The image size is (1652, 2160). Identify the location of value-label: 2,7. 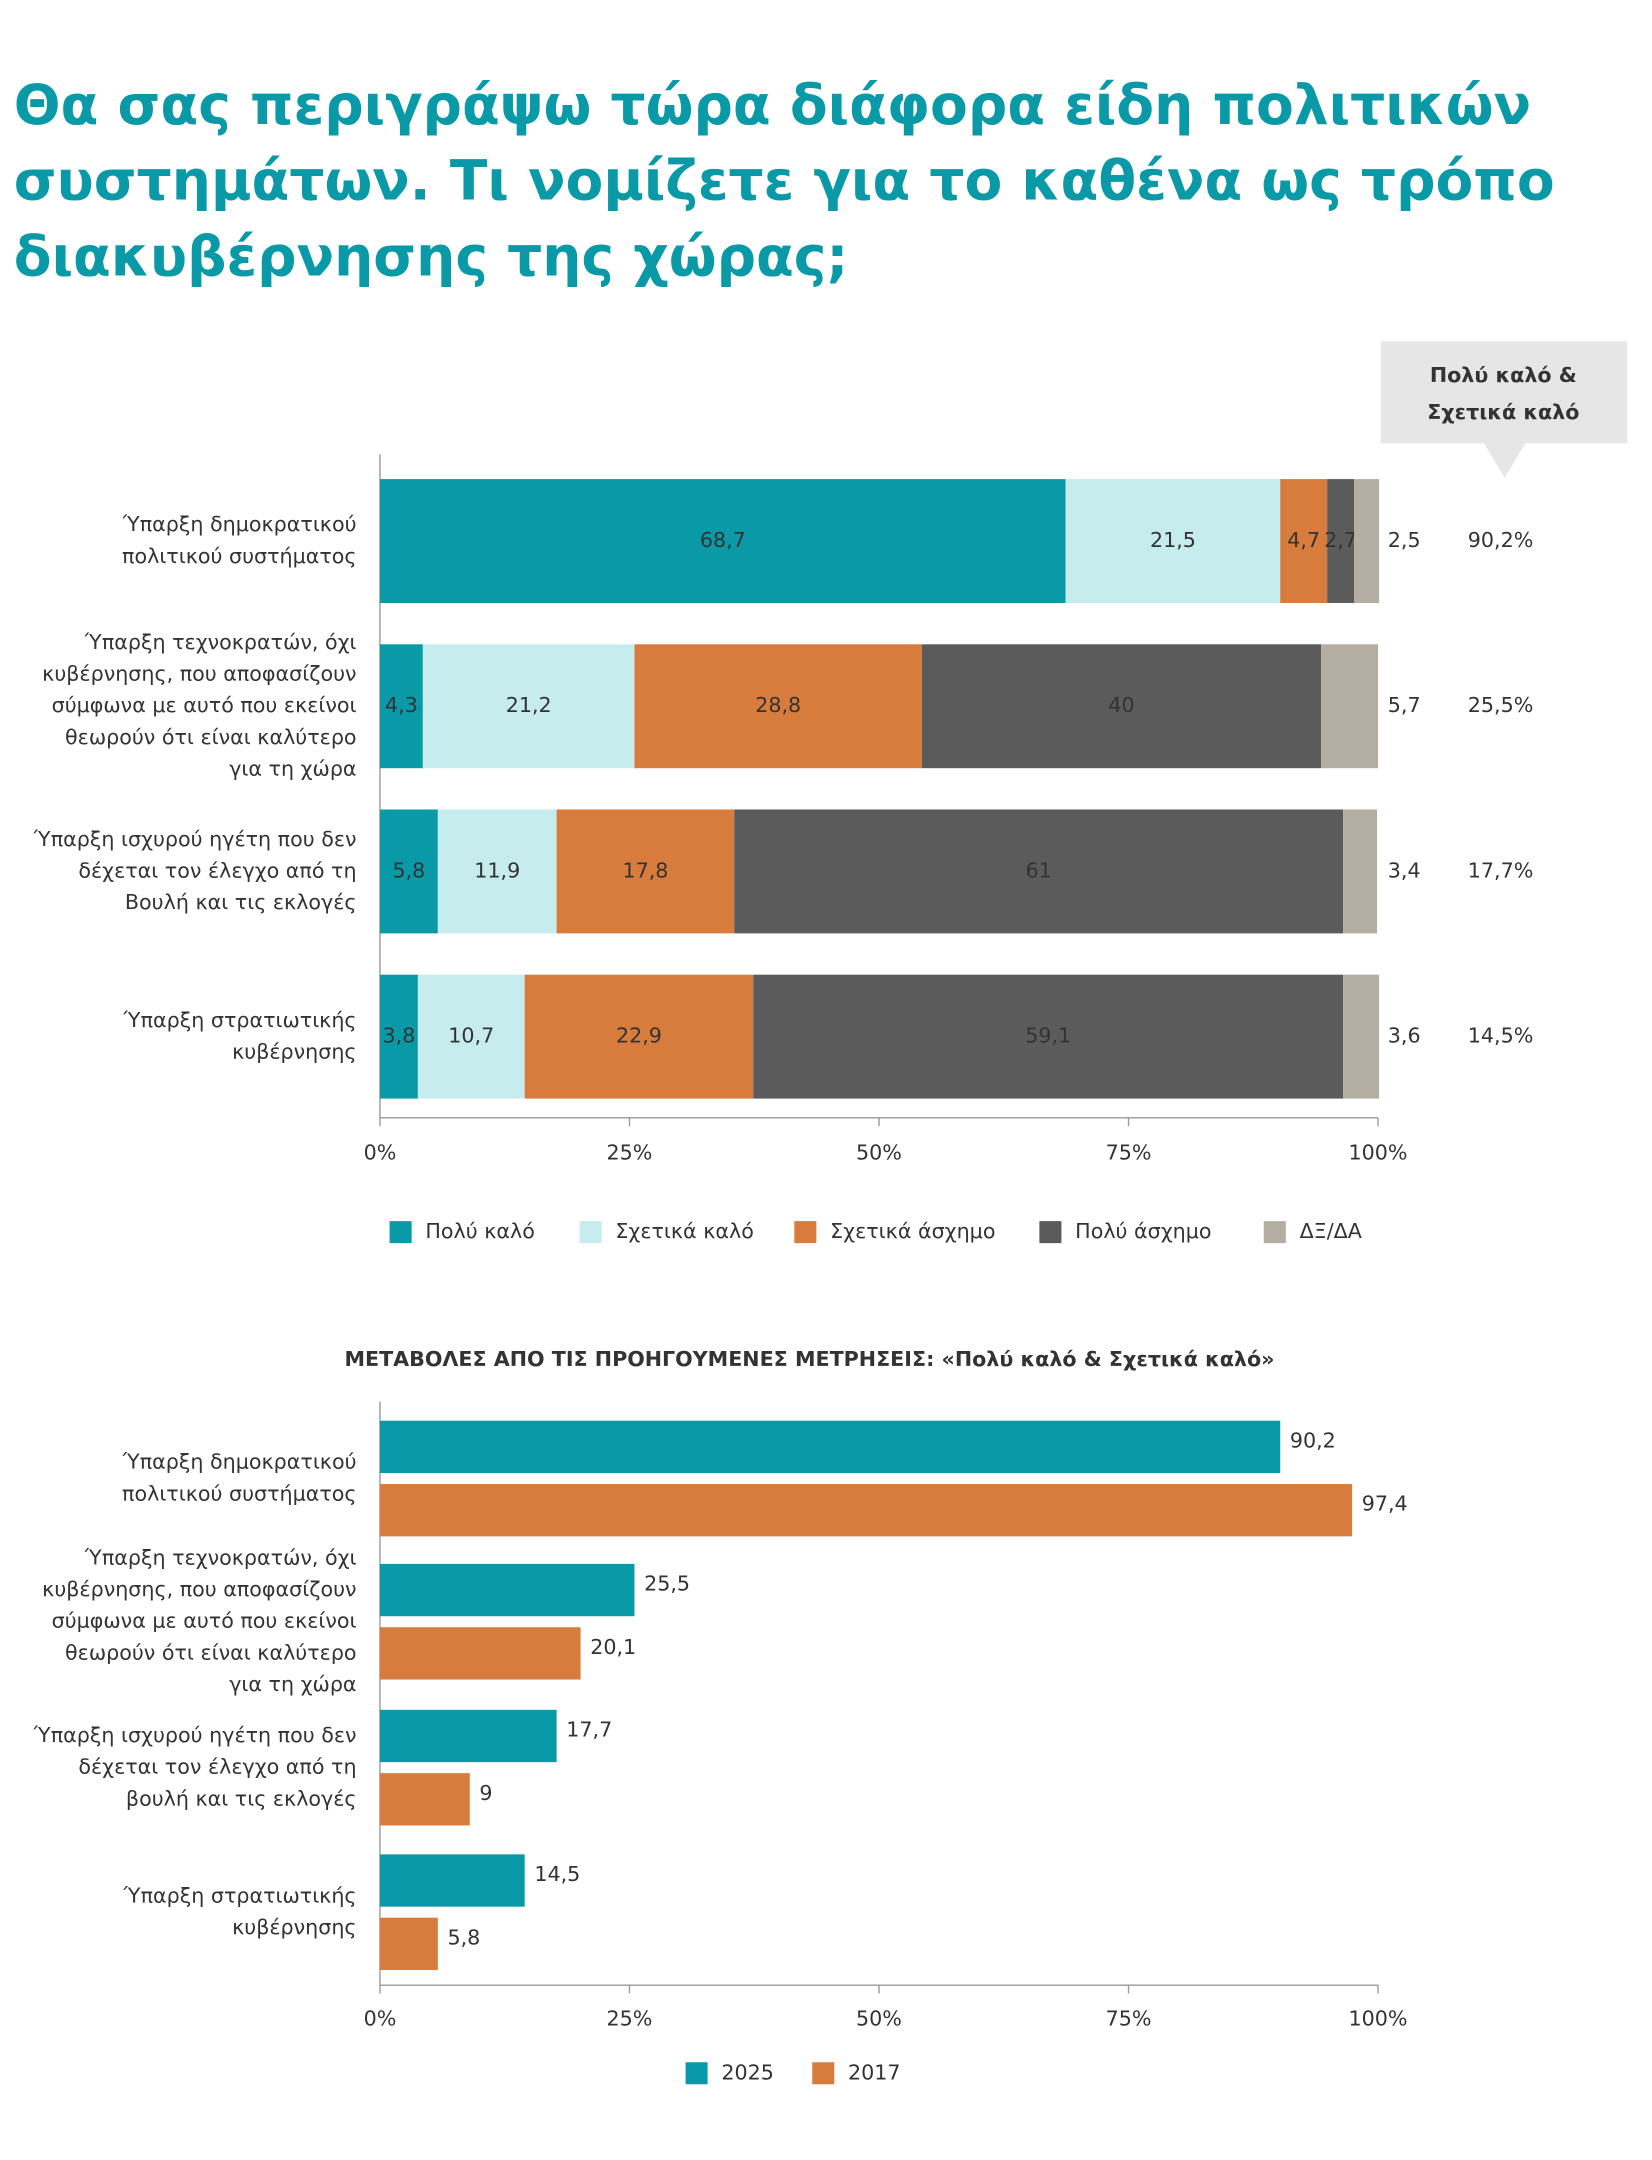
(1340, 540).